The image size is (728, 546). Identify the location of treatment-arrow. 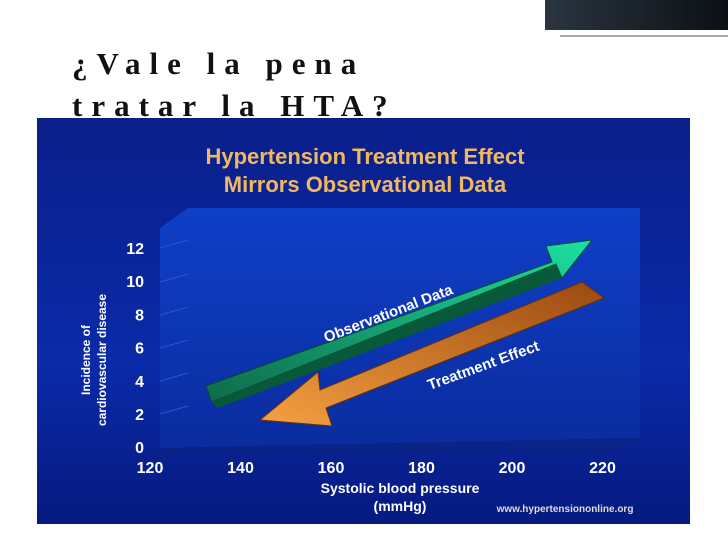
(432, 354).